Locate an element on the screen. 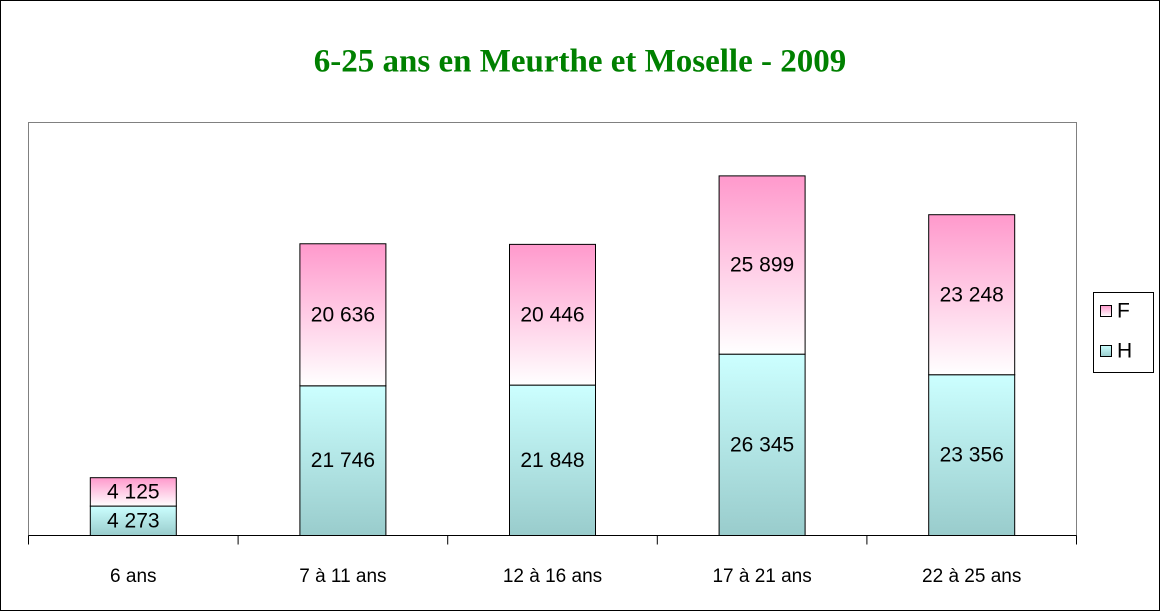 This screenshot has width=1160, height=611. data-label: 26 345 is located at coordinates (762, 444).